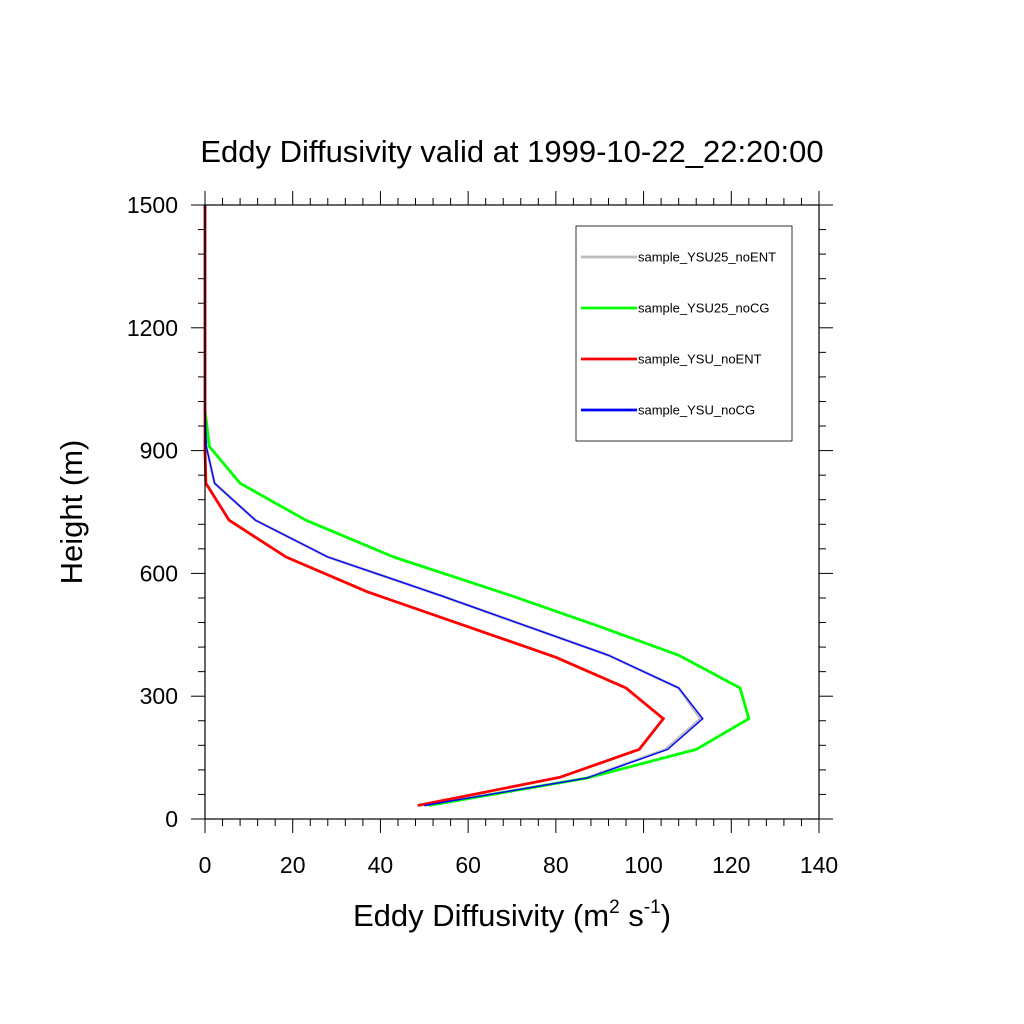 The image size is (1024, 1024). Describe the element at coordinates (152, 205) in the screenshot. I see `y-tick-label: 1500` at that location.